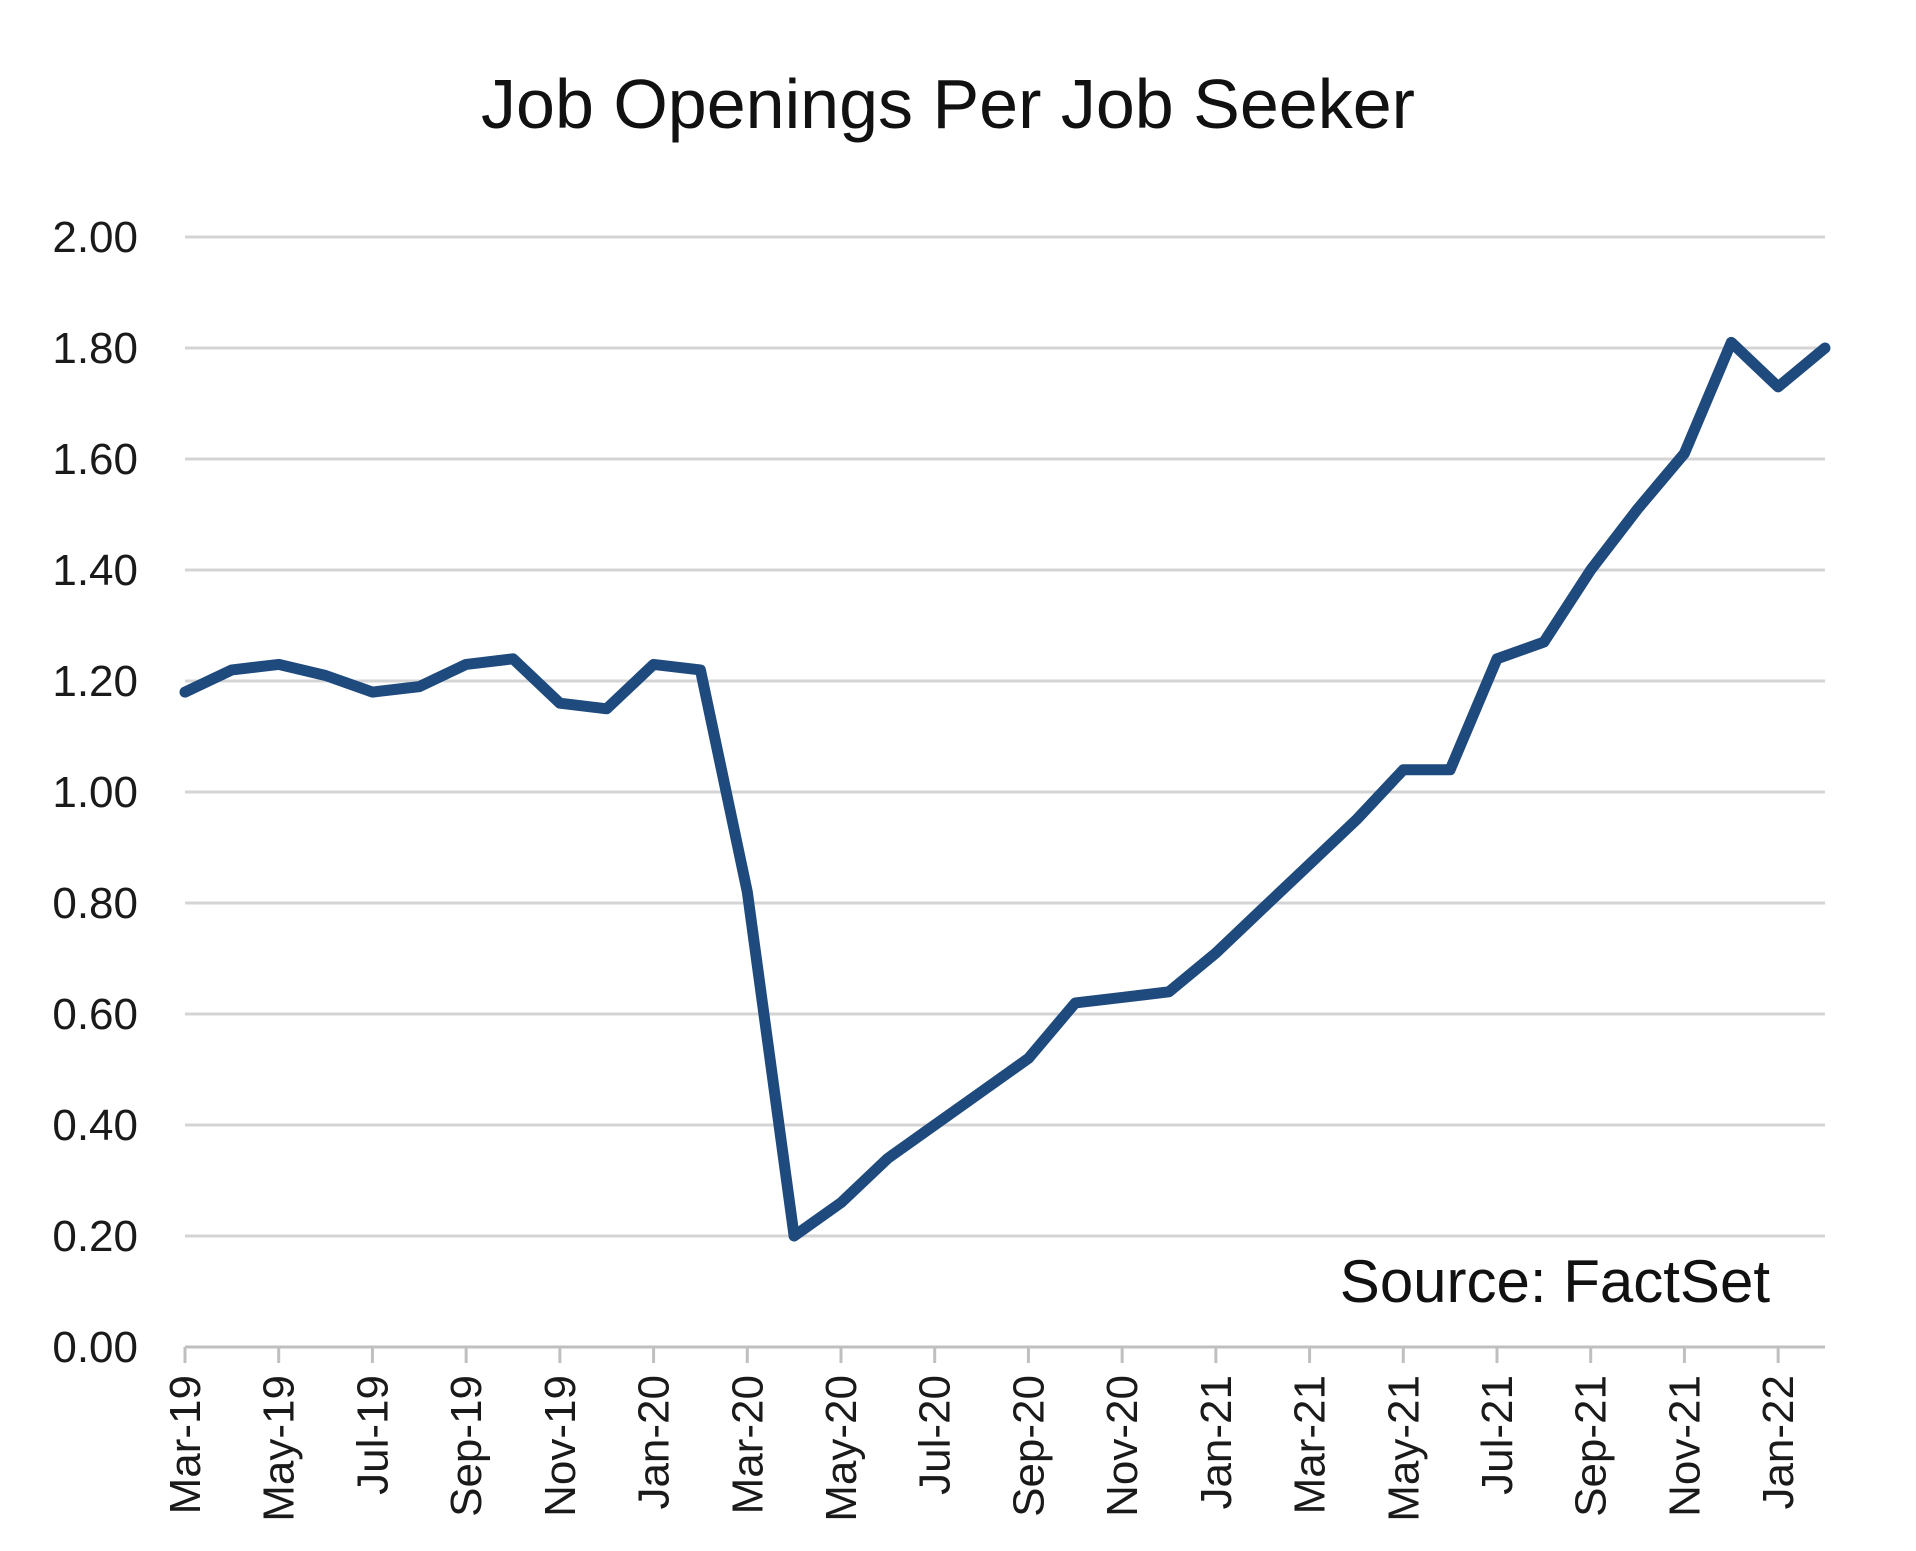 This screenshot has width=1916, height=1551. Describe the element at coordinates (1591, 1446) in the screenshot. I see `x-tick-label: Sep-21` at that location.